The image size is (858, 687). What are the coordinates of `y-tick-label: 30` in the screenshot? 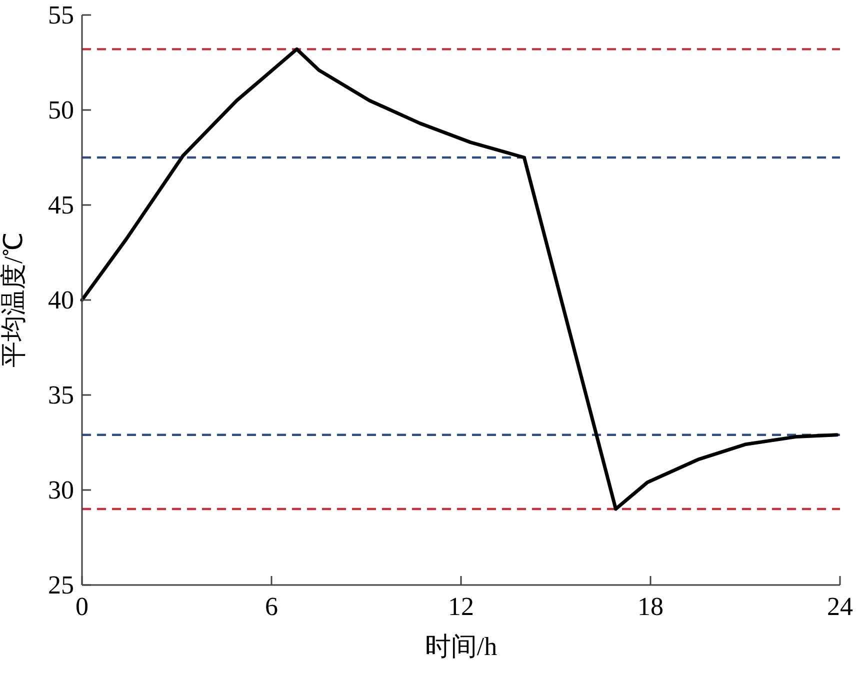 It's located at (61, 490).